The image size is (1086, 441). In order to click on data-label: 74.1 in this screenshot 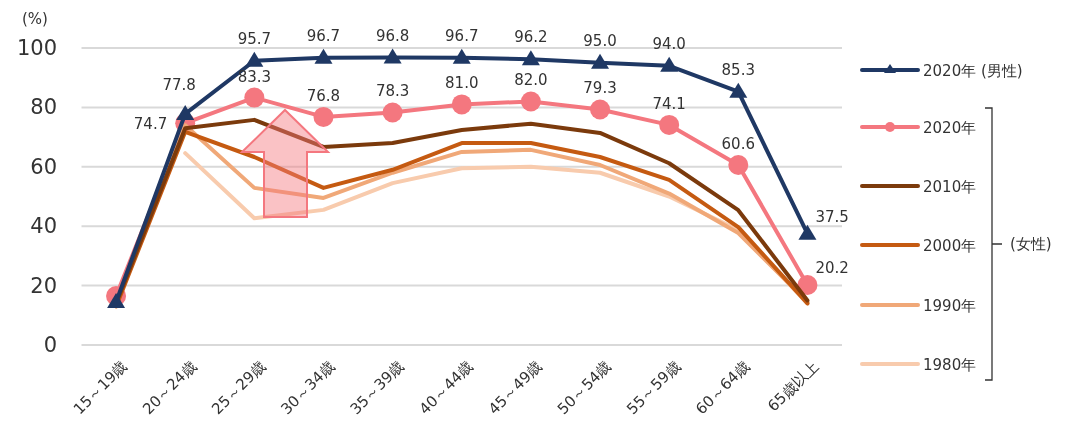, I will do `click(669, 103)`.